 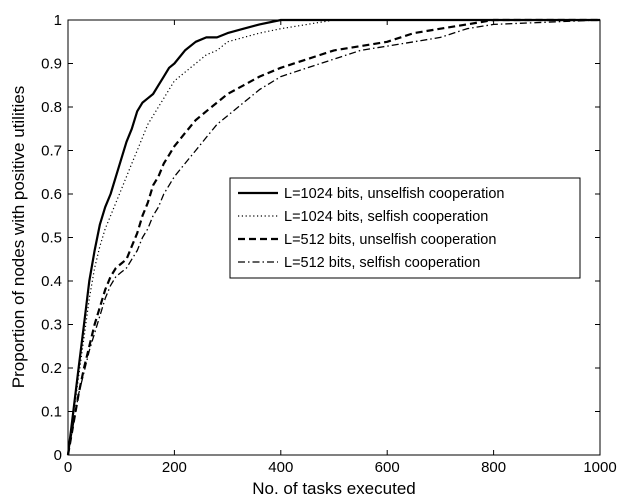 I want to click on y-tick-label: 0.7, so click(x=51, y=151).